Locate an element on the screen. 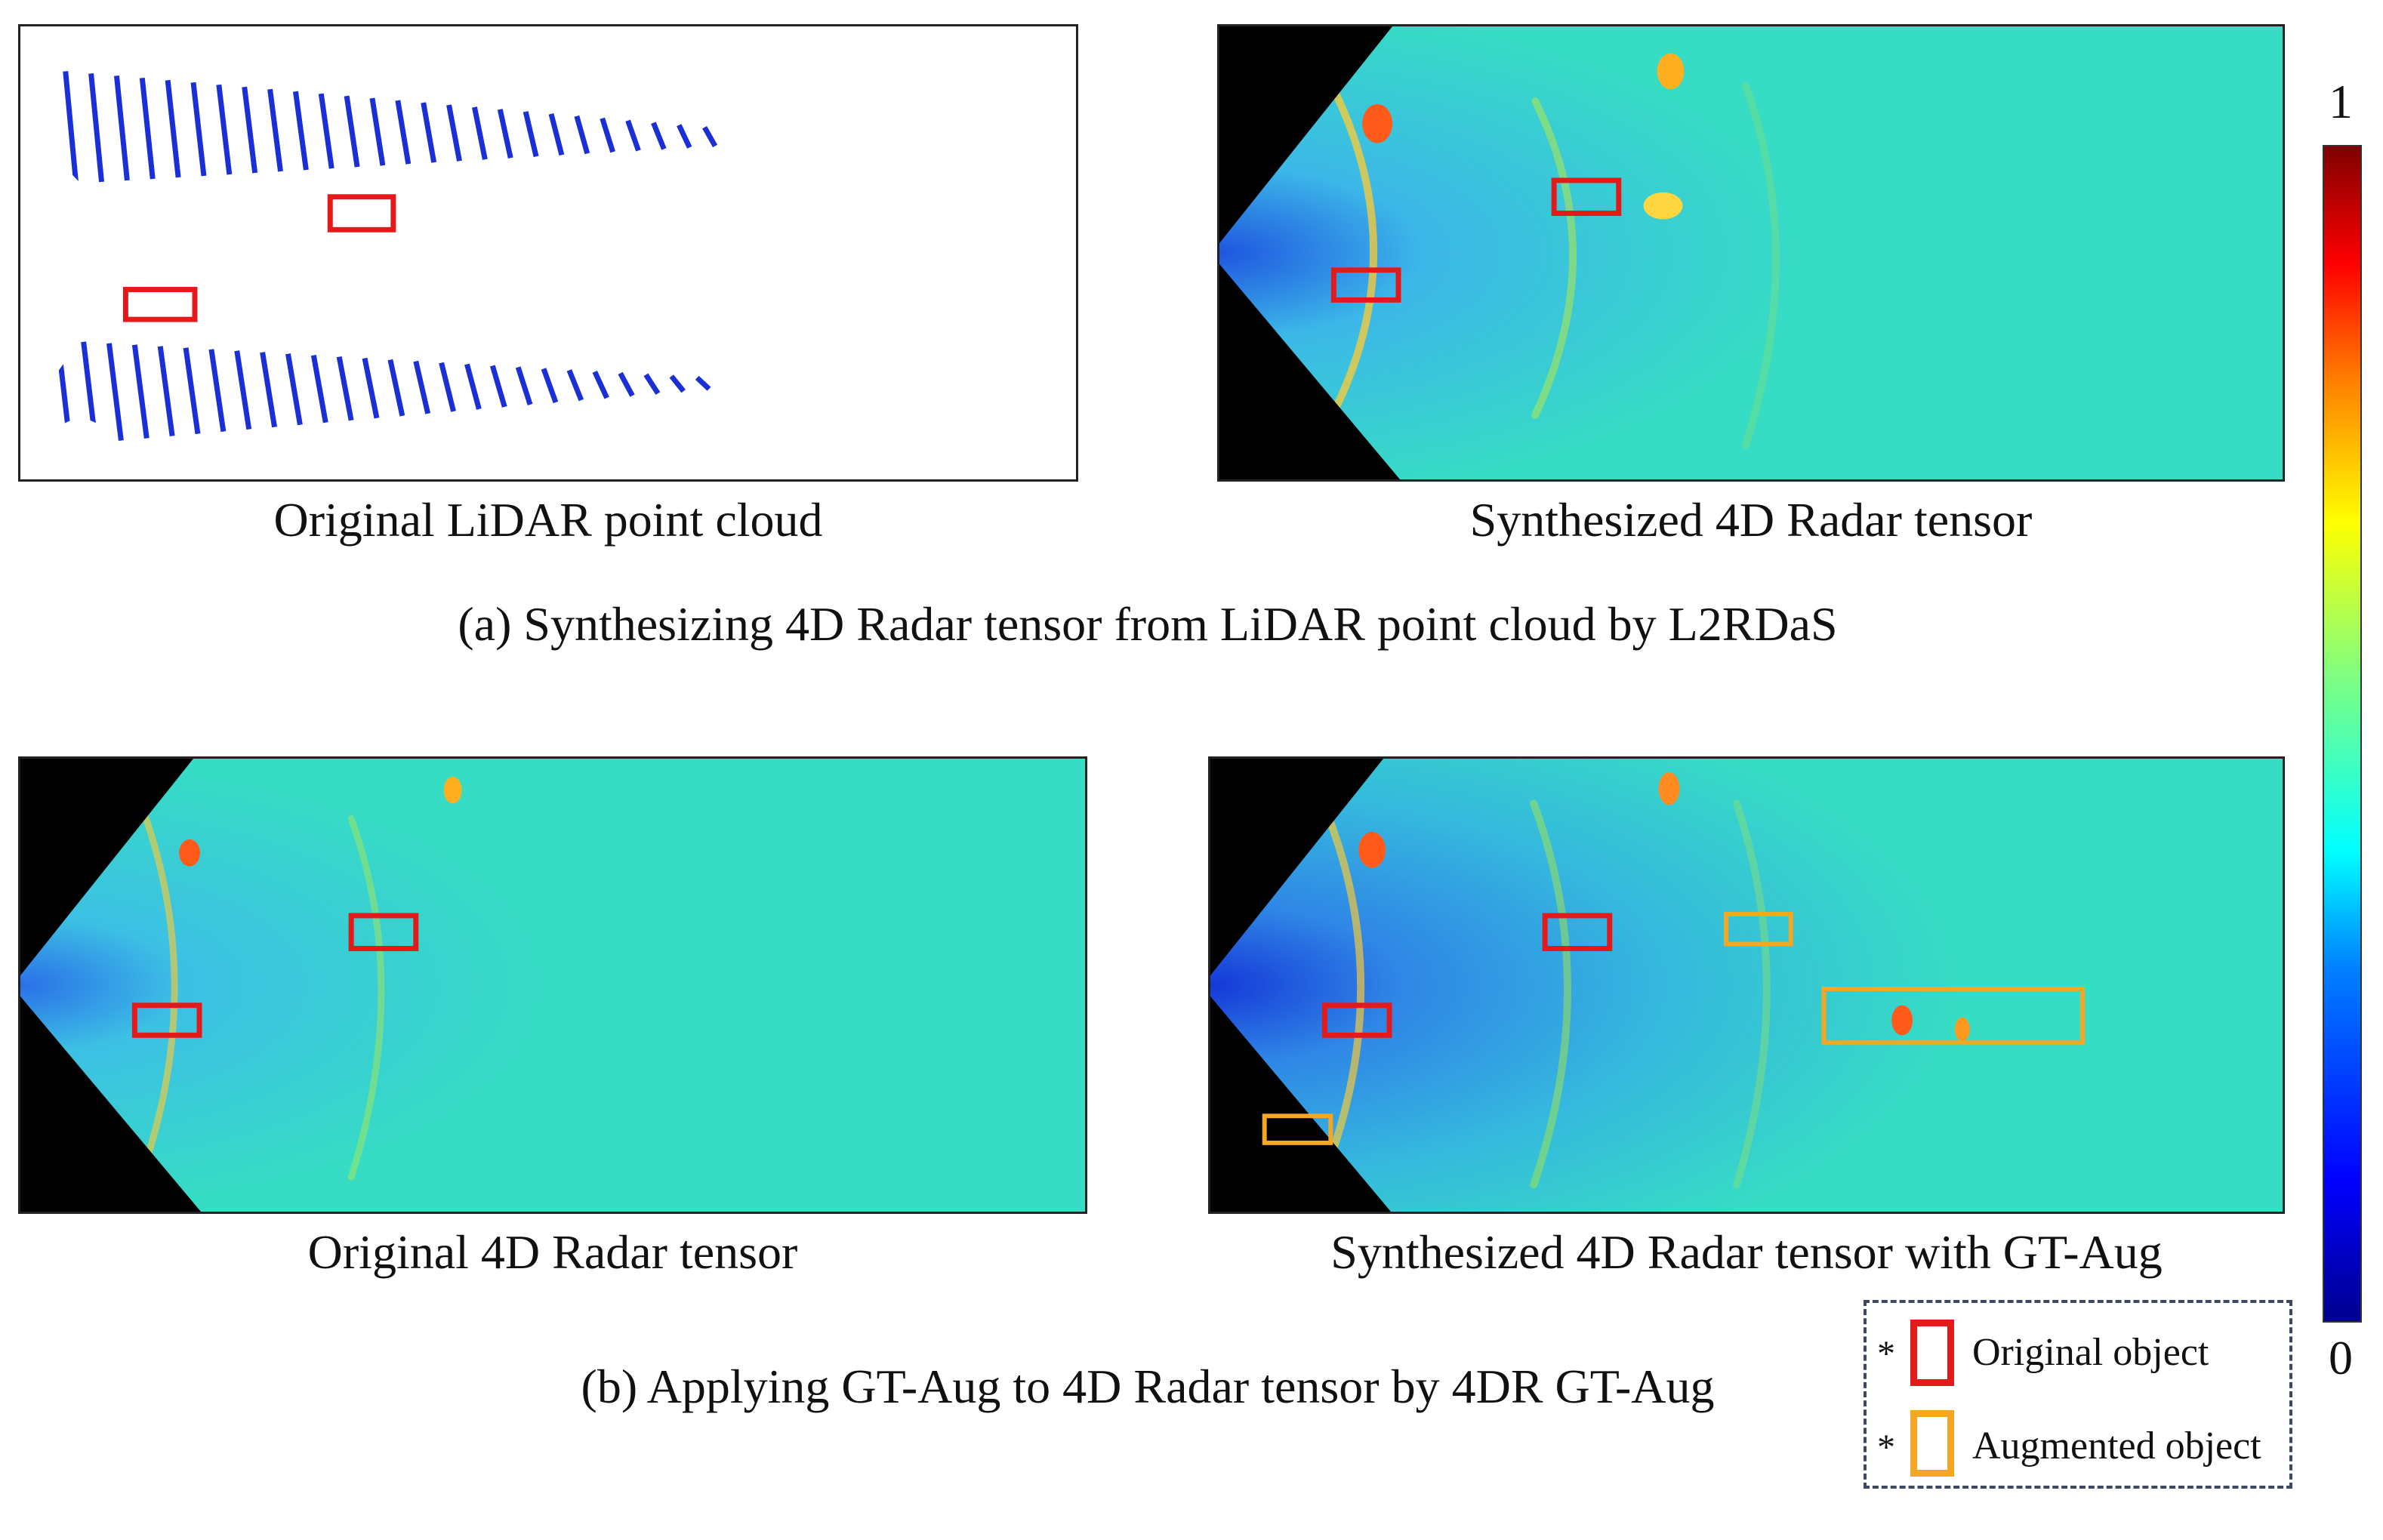 The width and height of the screenshot is (2383, 1540). legend-item-augmented: * Augmented object is located at coordinates (2078, 1449).